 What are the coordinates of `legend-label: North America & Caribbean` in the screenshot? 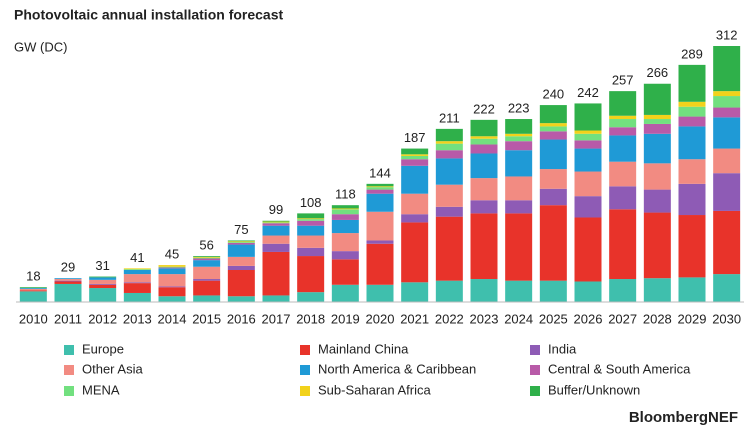 It's located at (397, 368).